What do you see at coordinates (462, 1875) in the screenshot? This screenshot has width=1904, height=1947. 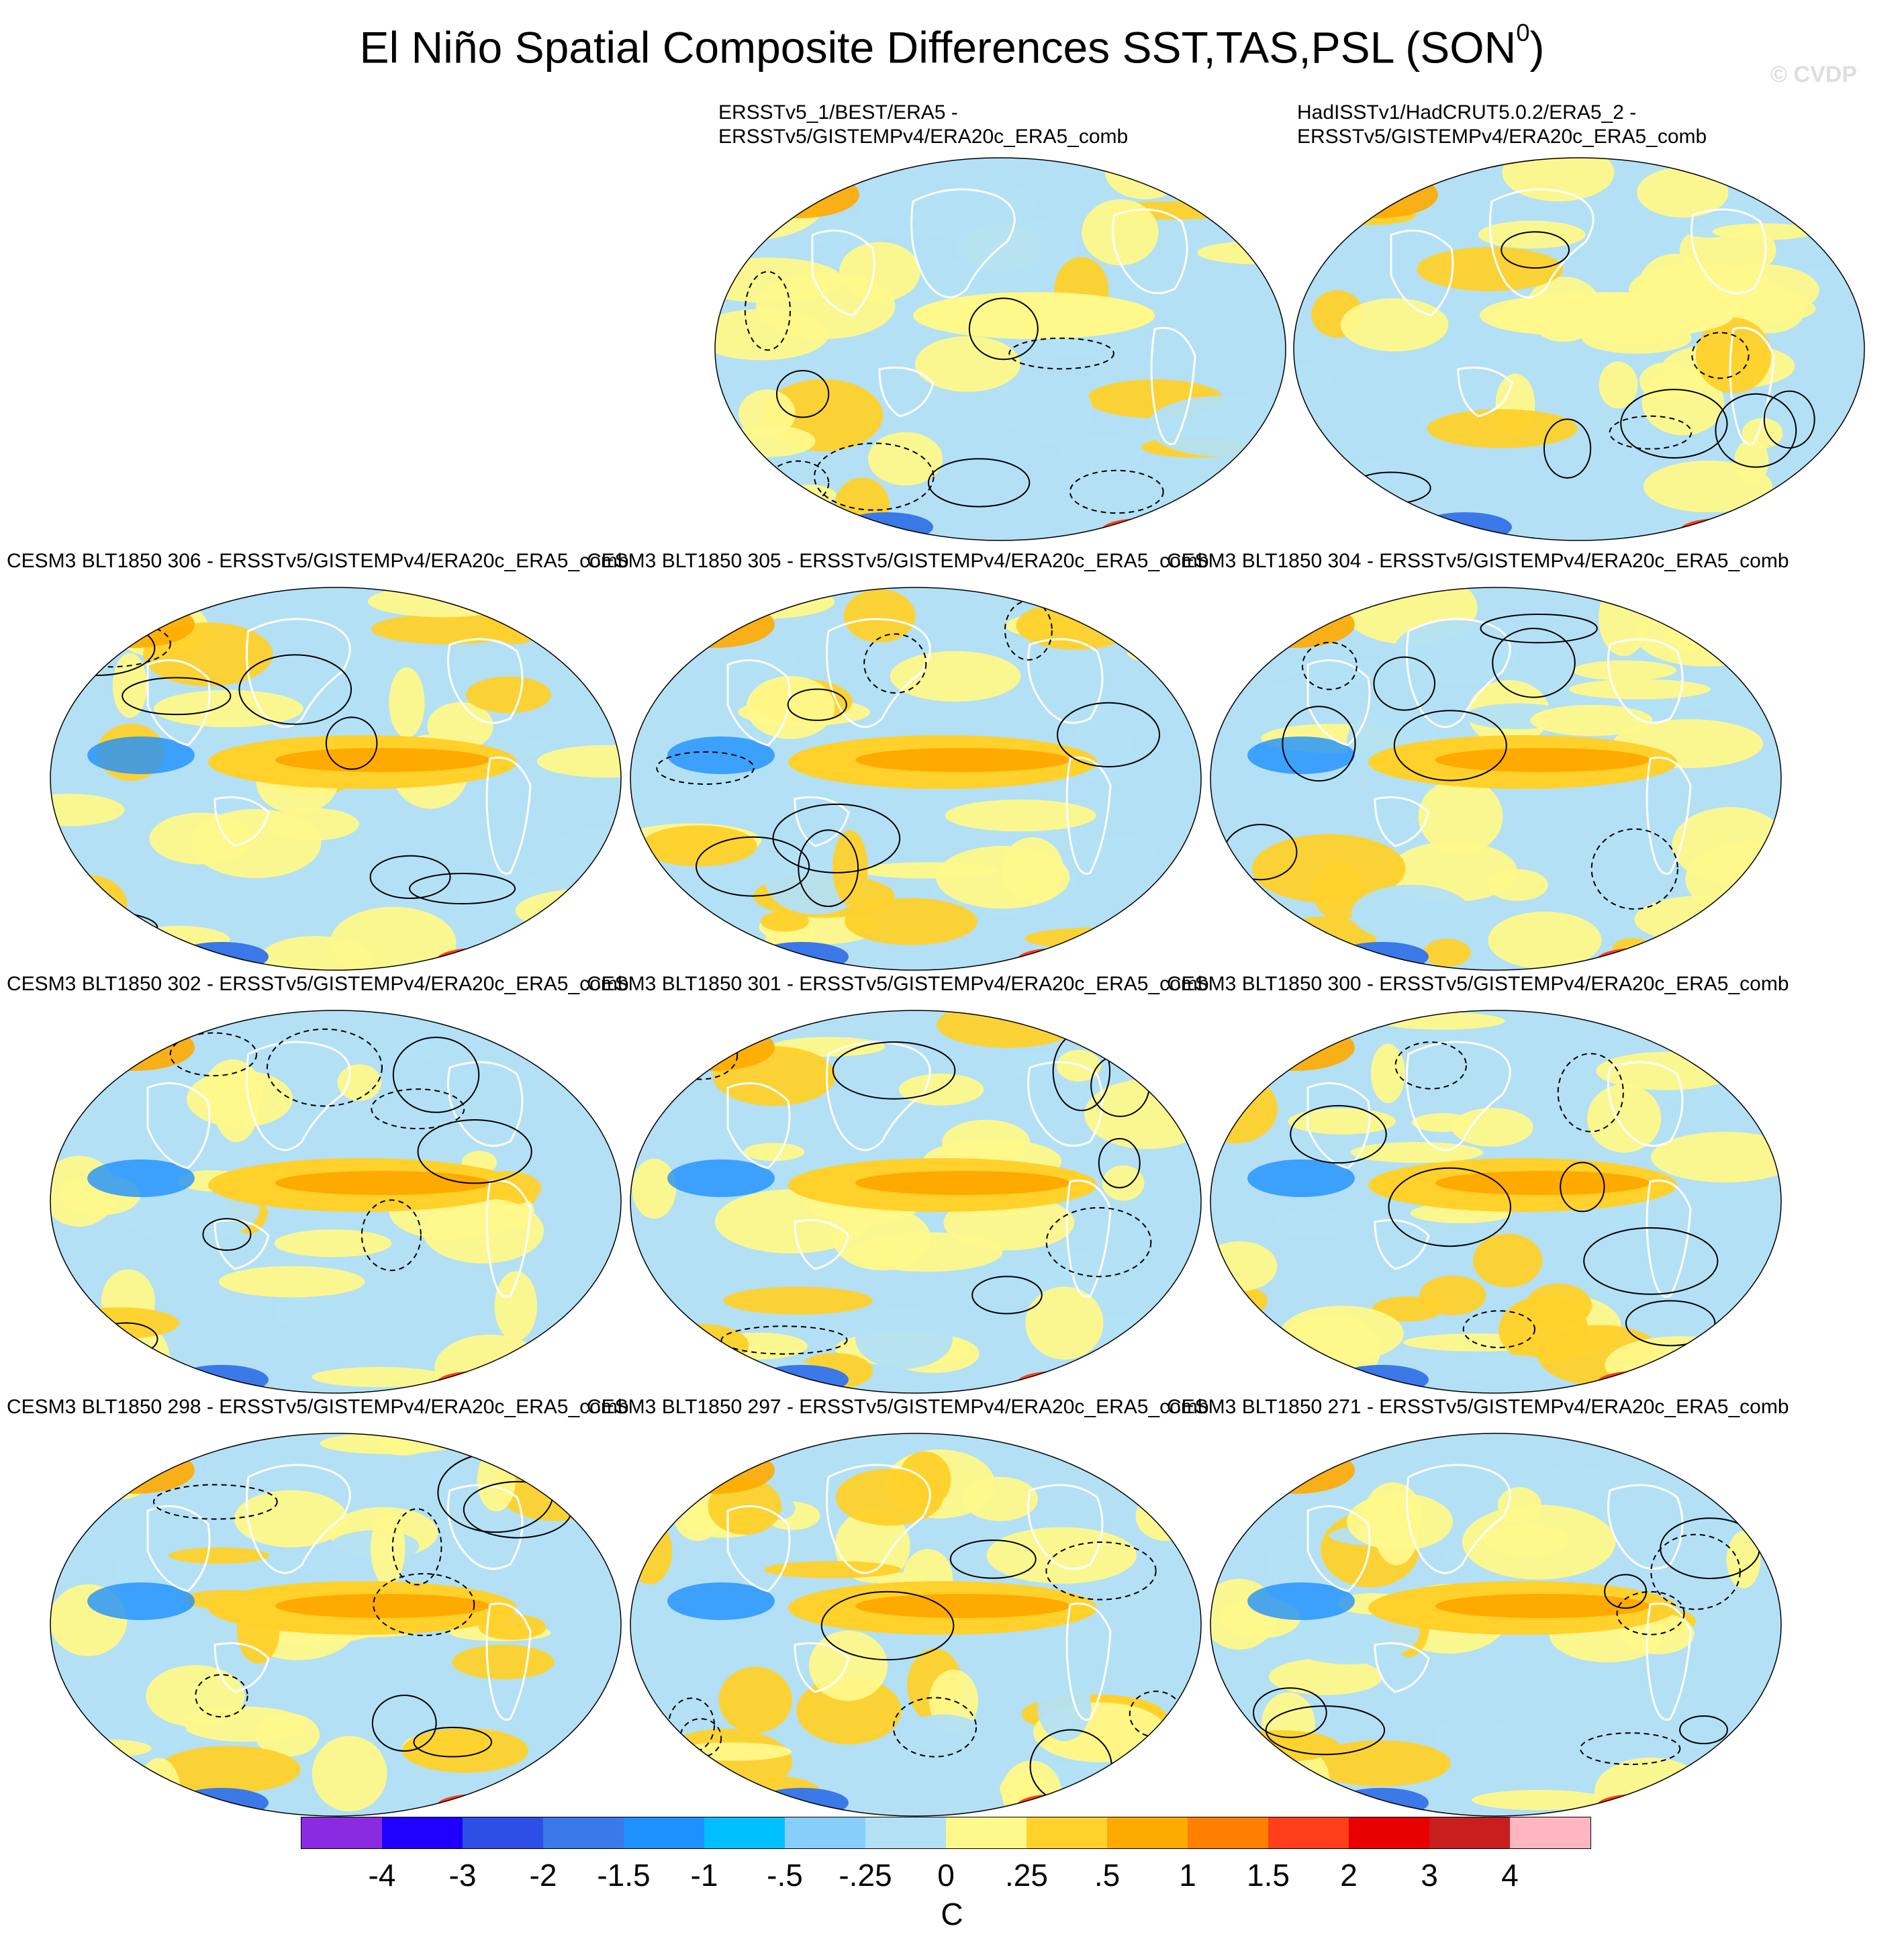 I see `colorbar-tick-label: -3` at bounding box center [462, 1875].